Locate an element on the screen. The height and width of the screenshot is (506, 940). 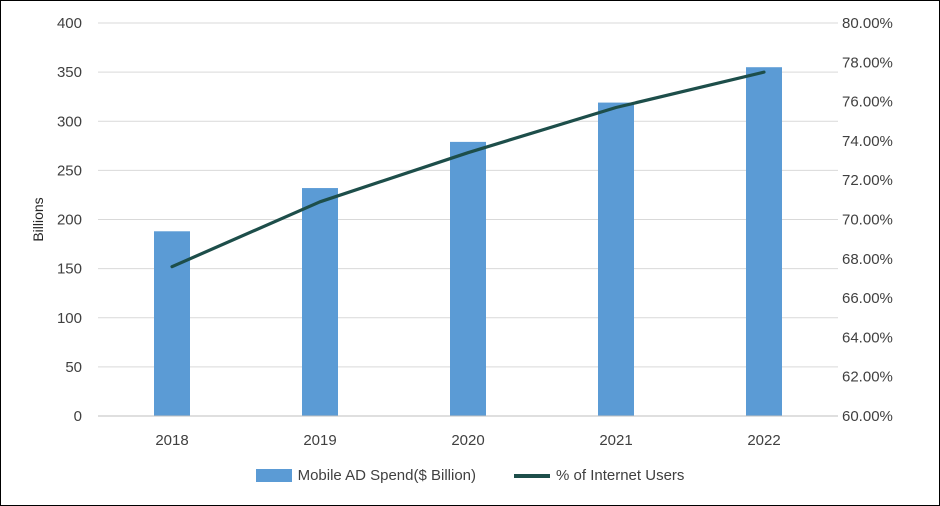
legend-item-bar: Mobile AD Spend($ Billion) is located at coordinates (366, 475).